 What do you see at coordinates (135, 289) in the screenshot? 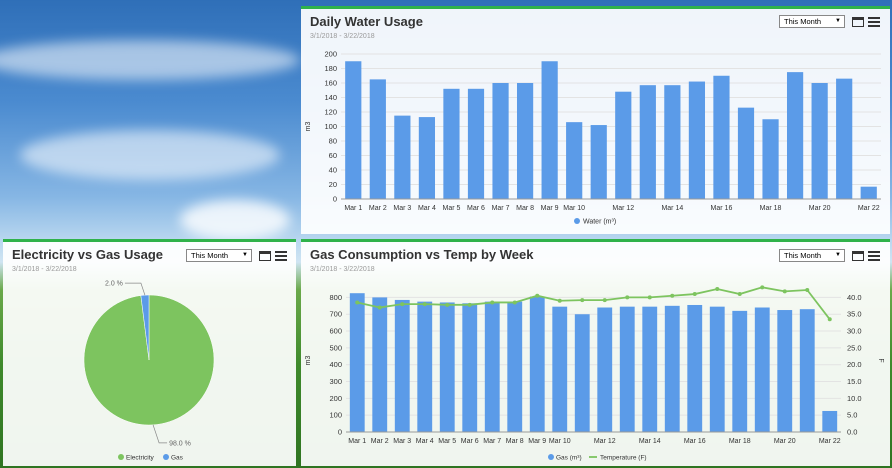
I see `label-connector` at bounding box center [135, 289].